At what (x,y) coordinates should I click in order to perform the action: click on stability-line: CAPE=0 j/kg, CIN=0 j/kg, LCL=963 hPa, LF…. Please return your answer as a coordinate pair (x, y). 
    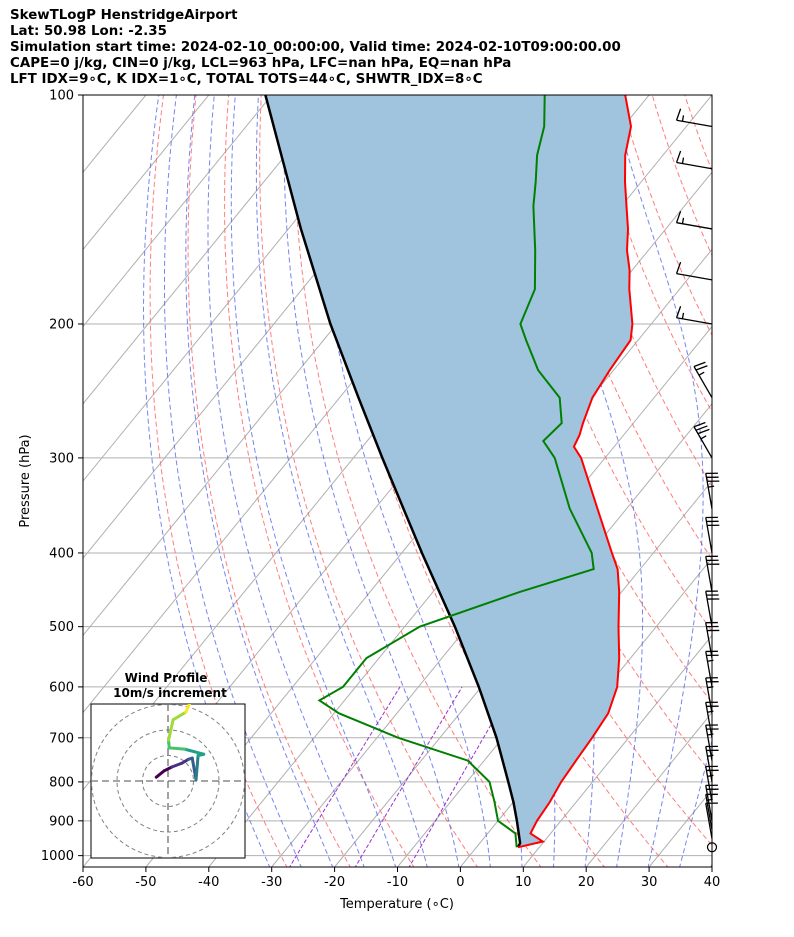
    Looking at the image, I should click on (261, 63).